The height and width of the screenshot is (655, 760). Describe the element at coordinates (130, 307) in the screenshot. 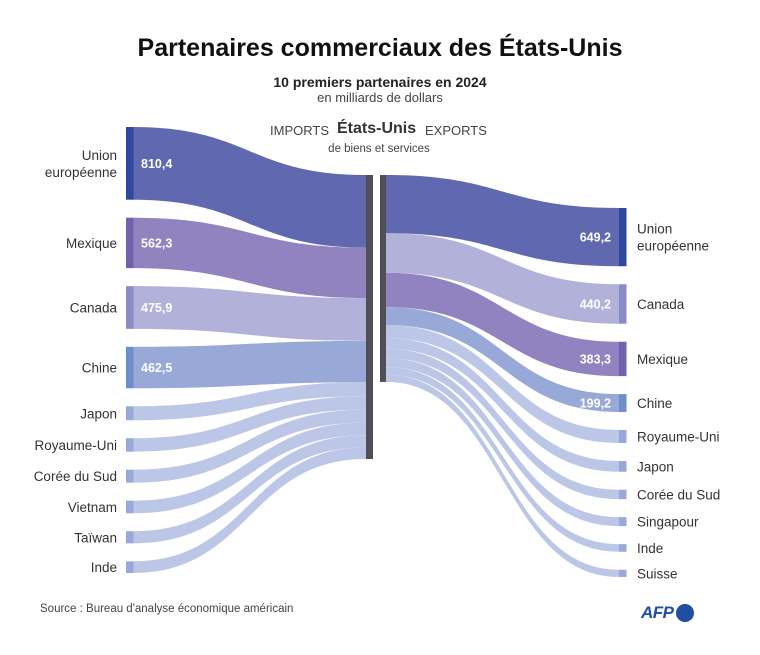

I see `import-node-canada` at that location.